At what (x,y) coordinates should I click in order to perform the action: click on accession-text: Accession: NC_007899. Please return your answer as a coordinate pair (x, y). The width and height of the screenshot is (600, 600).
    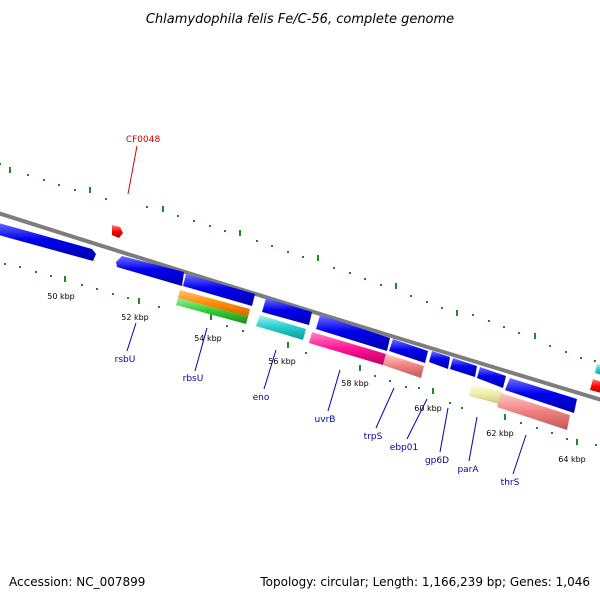
    Looking at the image, I should click on (77, 582).